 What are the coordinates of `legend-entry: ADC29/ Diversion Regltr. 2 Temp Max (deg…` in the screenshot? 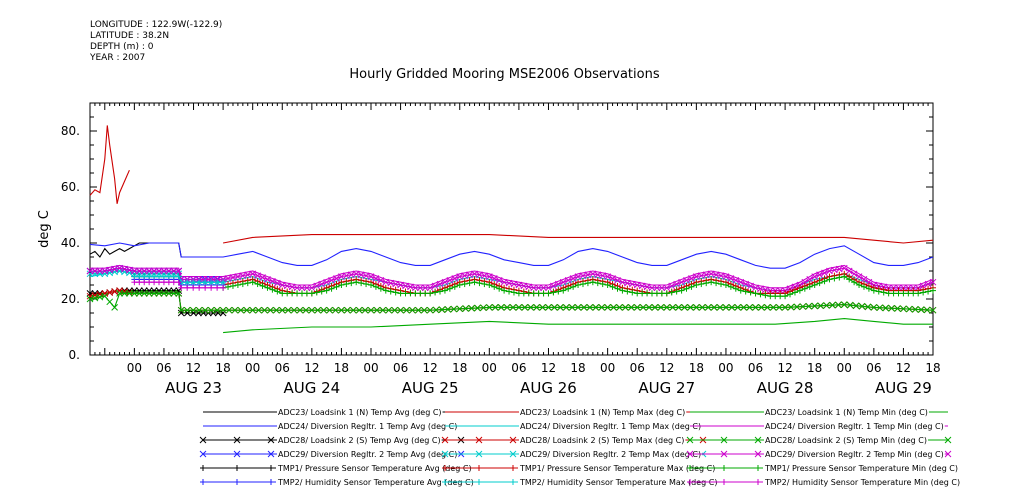 It's located at (574, 454).